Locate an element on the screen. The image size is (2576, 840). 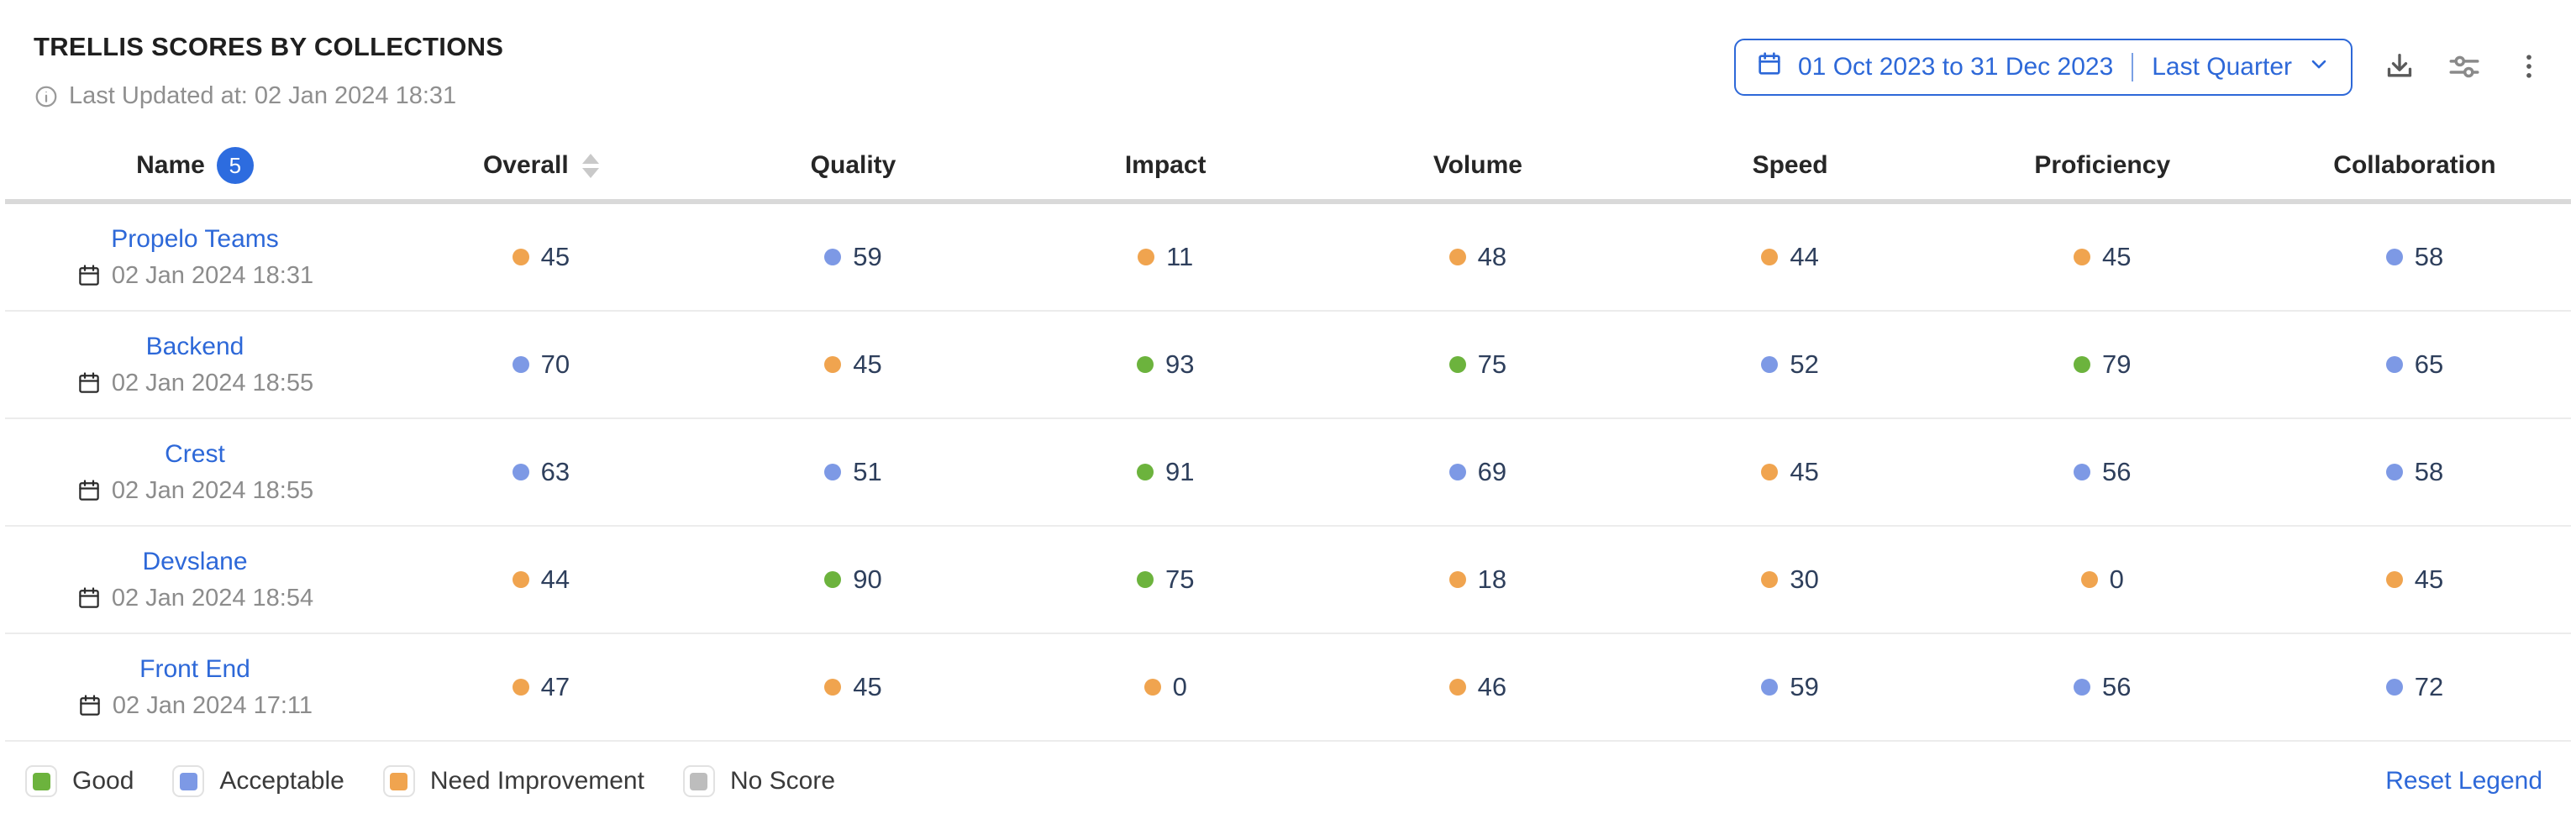
page-title: TRELLIS SCORES BY COLLECTIONS is located at coordinates (269, 46).